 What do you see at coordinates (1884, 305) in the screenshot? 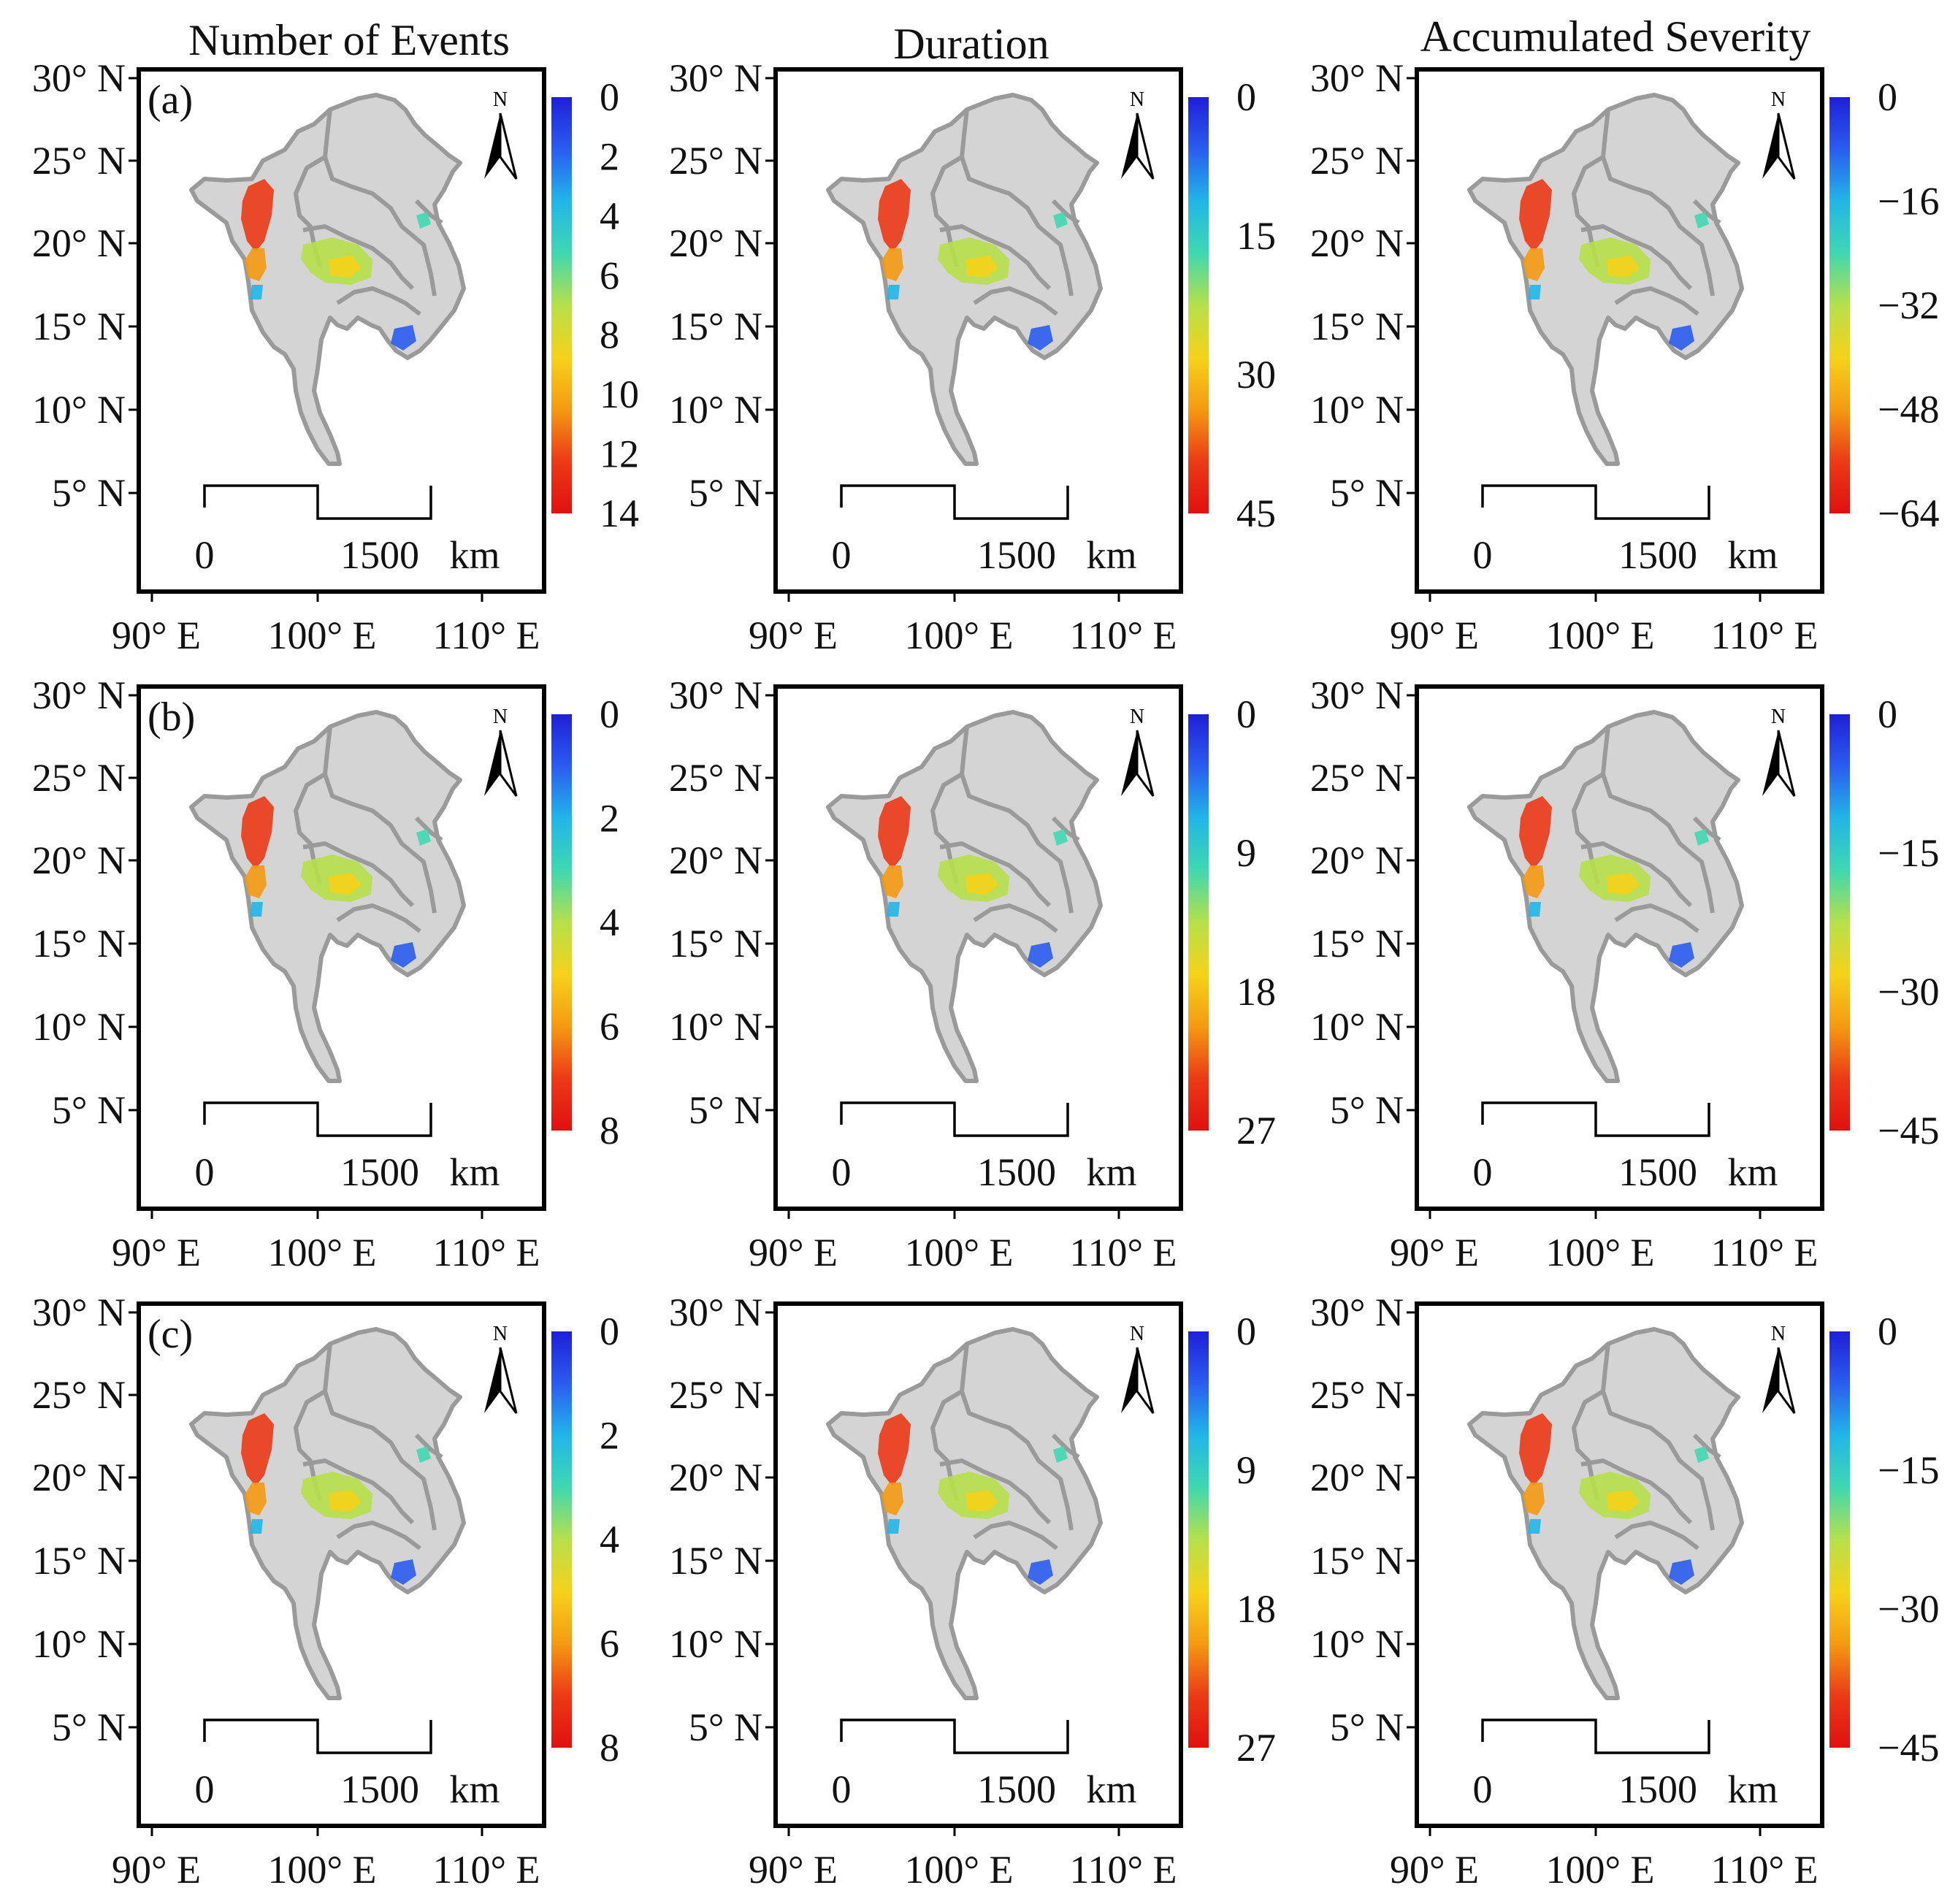
I see `colorbar: 0 −16 −32 −48 −64` at bounding box center [1884, 305].